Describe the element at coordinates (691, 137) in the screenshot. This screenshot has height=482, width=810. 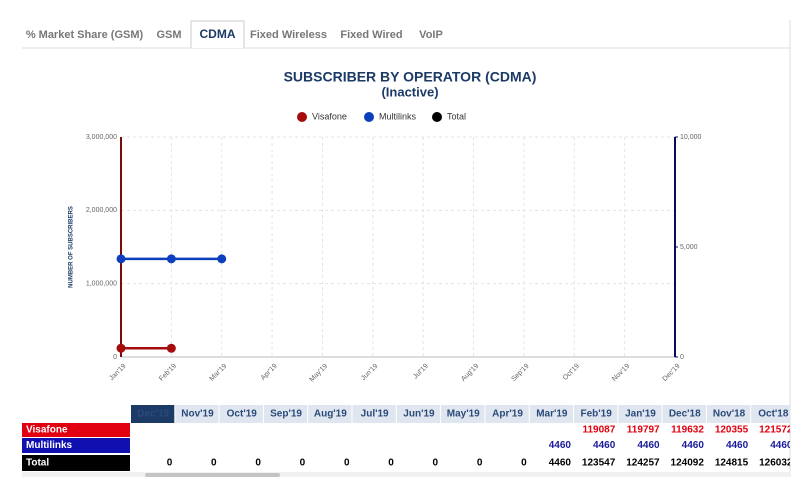
I see `y2-tick-label: 10,000` at that location.